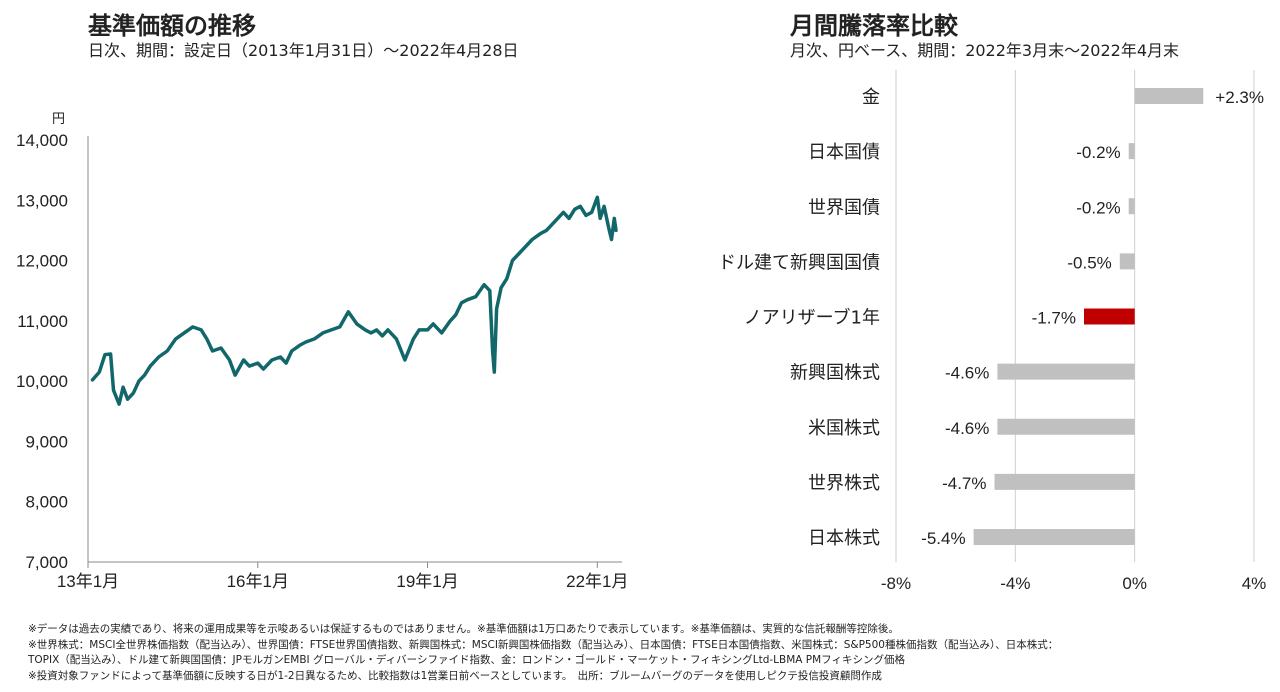 The image size is (1280, 692). Describe the element at coordinates (896, 583) in the screenshot. I see `x-tick-label: -8%` at that location.